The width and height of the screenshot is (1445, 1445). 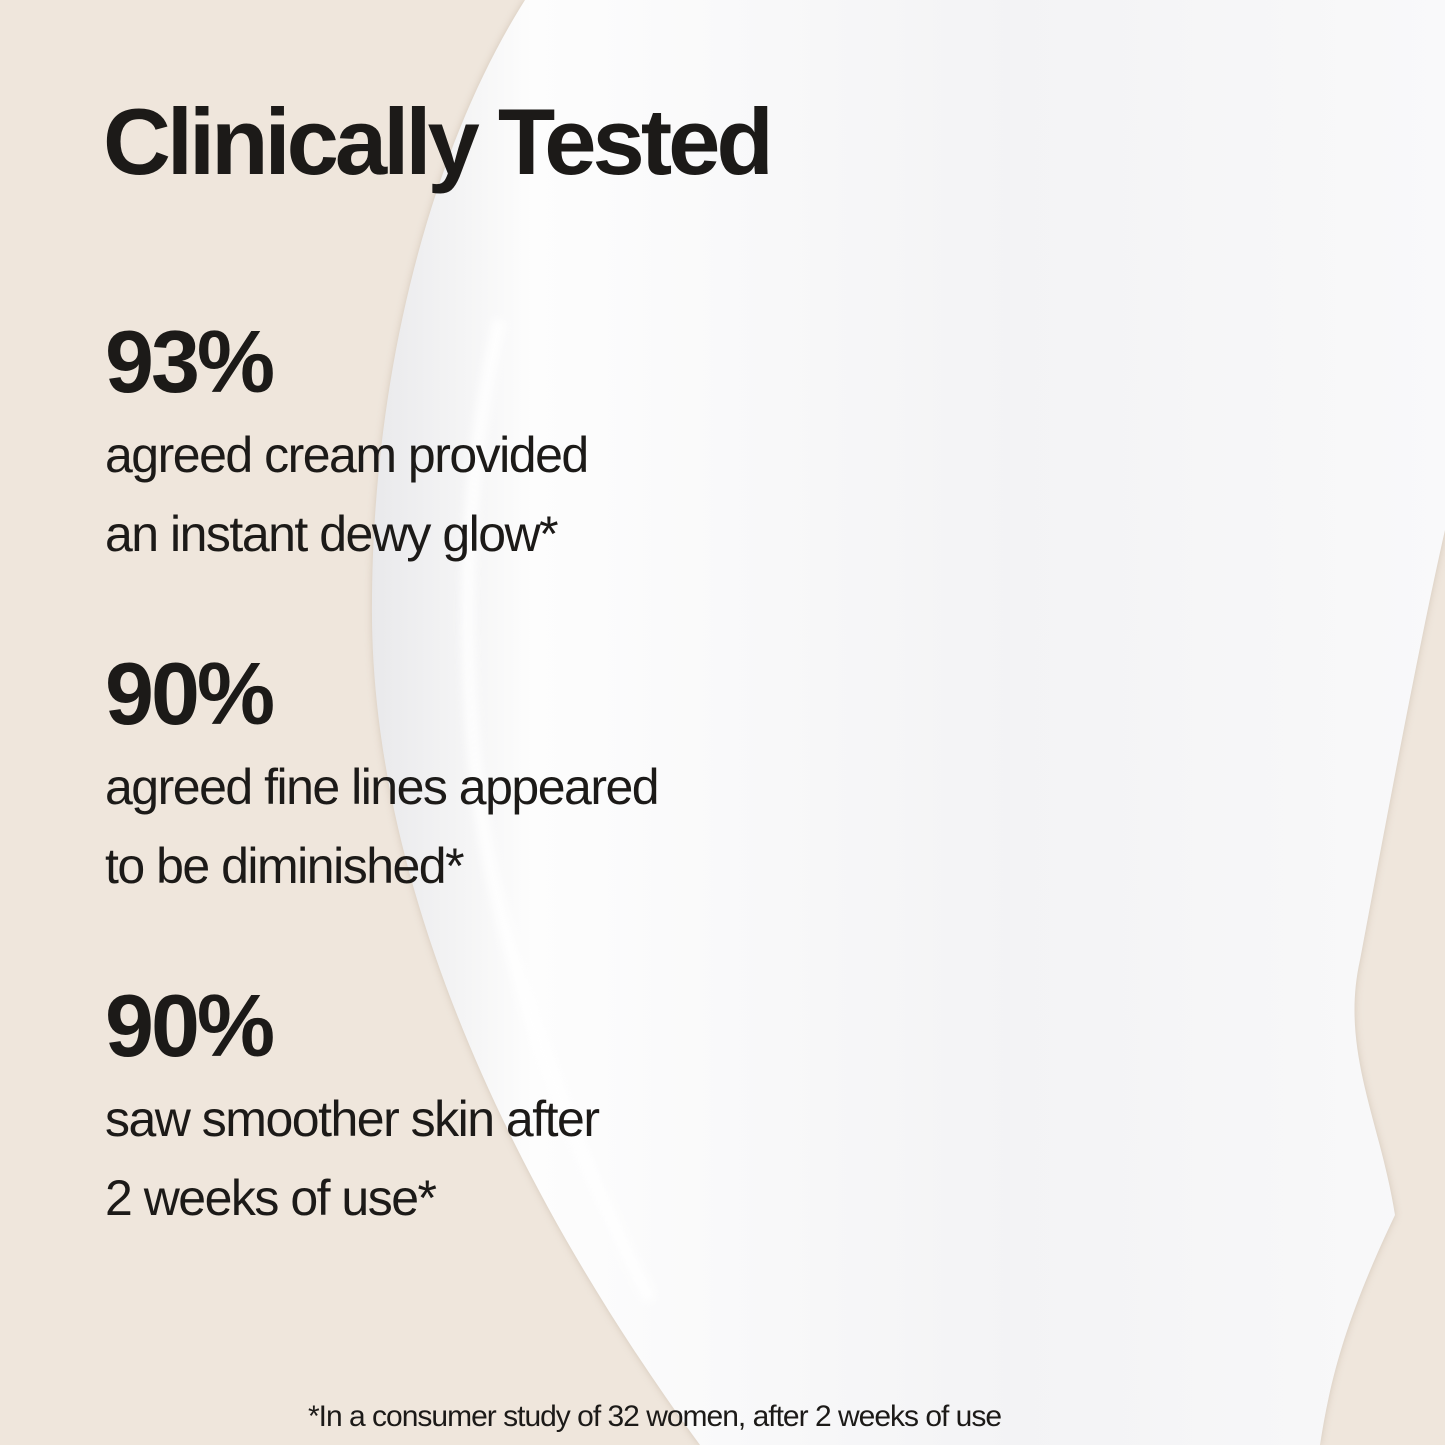 What do you see at coordinates (438, 141) in the screenshot?
I see `page-title: Clinically Tested` at bounding box center [438, 141].